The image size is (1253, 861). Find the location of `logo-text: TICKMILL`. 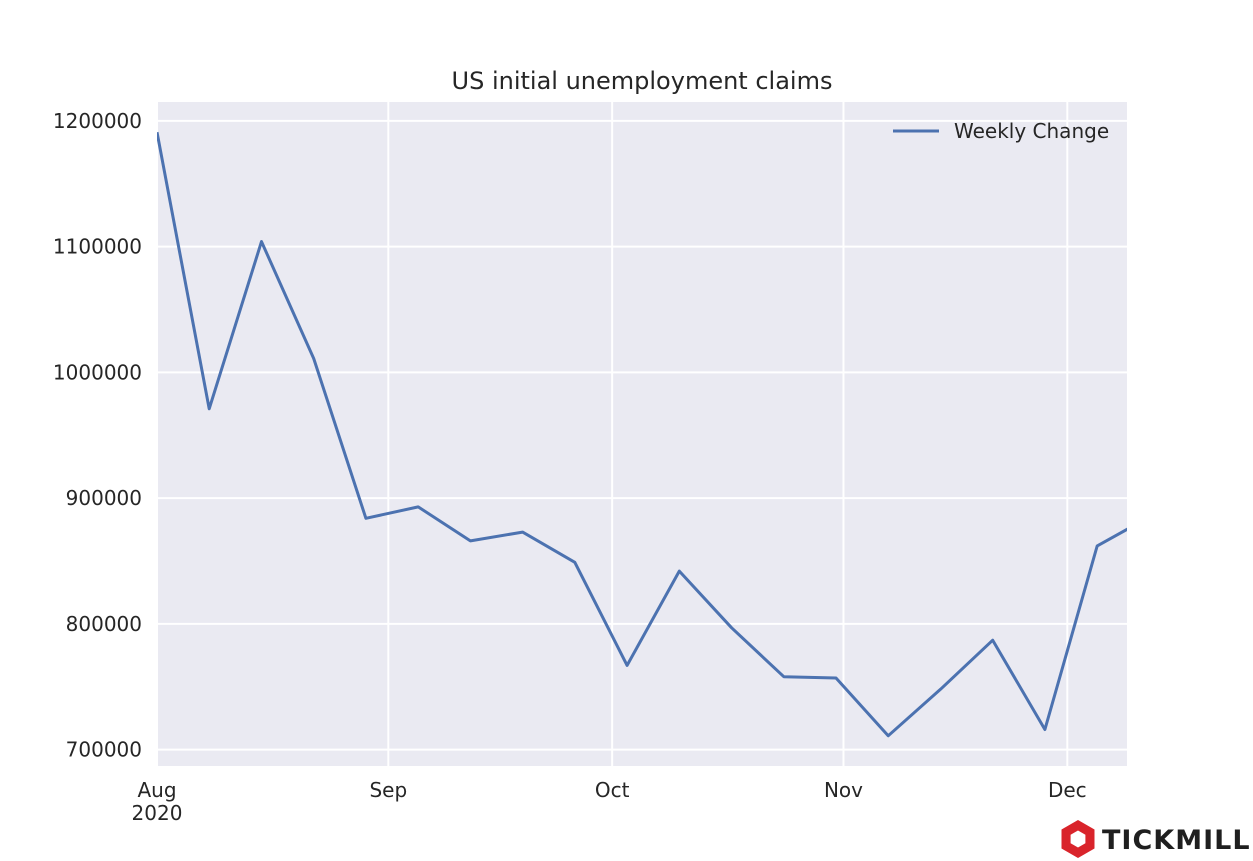

logo-text: TICKMILL is located at coordinates (1176, 840).